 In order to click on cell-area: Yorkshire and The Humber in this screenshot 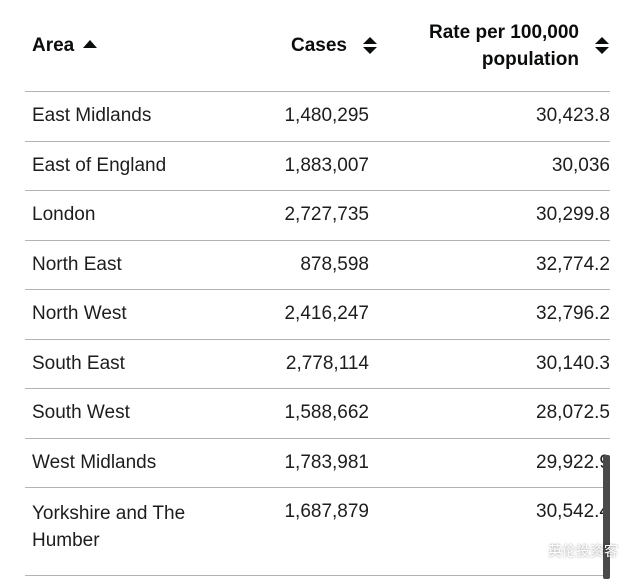, I will do `click(130, 531)`.